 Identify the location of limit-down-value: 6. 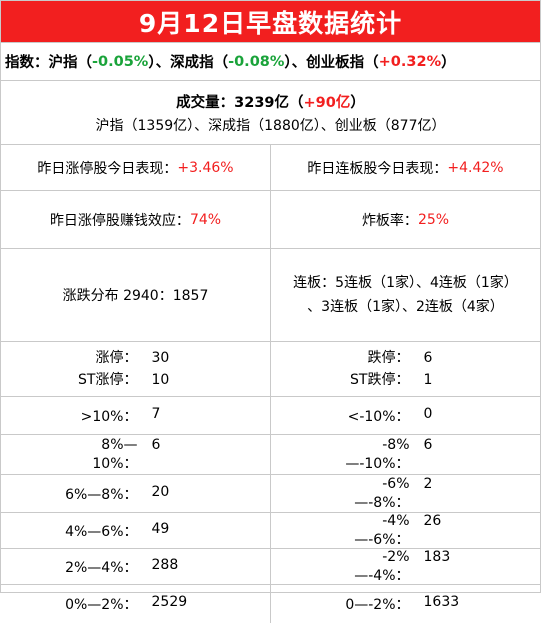
(428, 358).